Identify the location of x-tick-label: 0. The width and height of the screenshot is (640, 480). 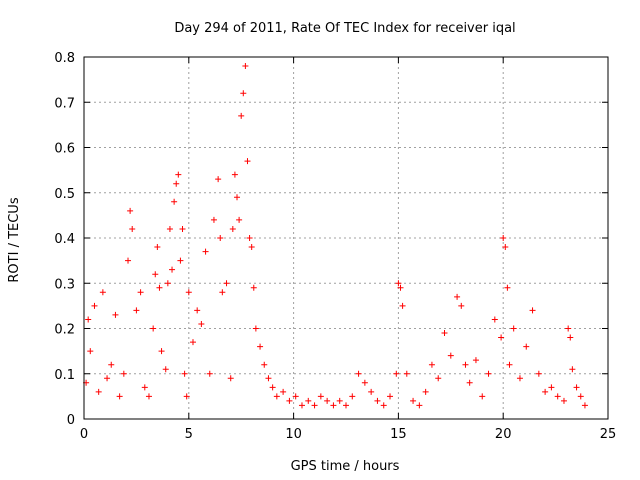
(84, 434).